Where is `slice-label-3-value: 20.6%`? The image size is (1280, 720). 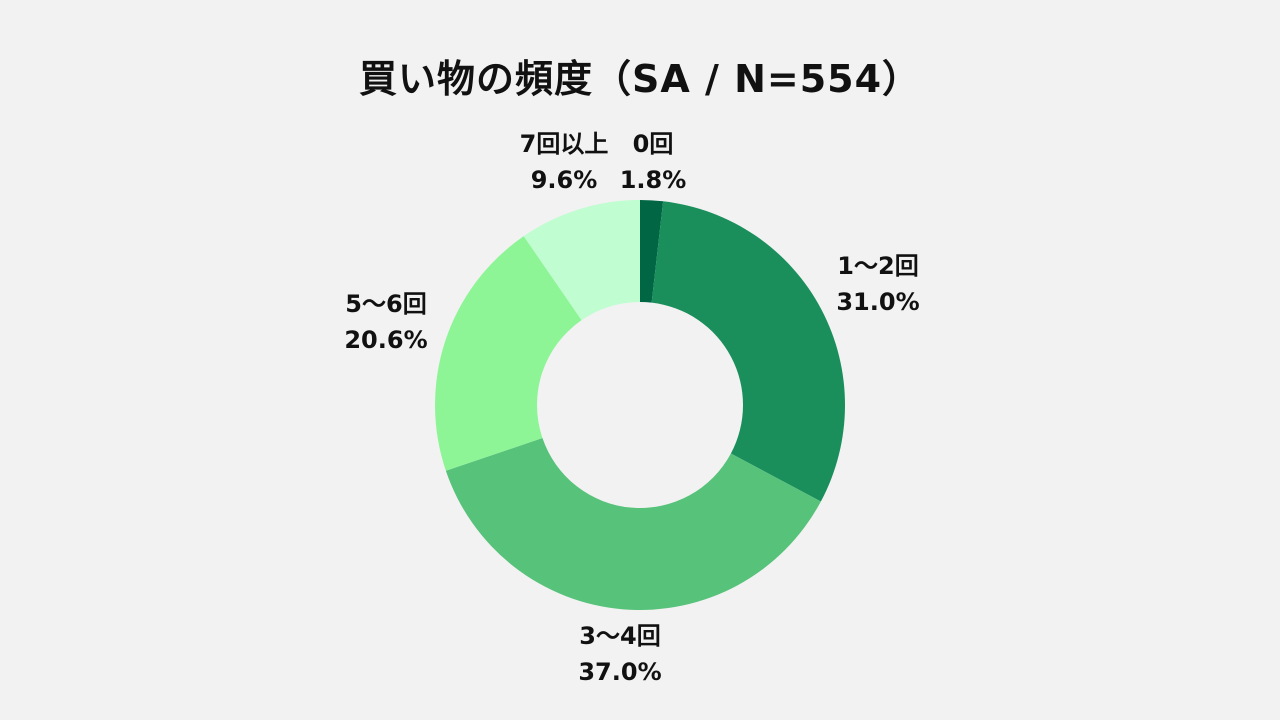
slice-label-3-value: 20.6% is located at coordinates (386, 340).